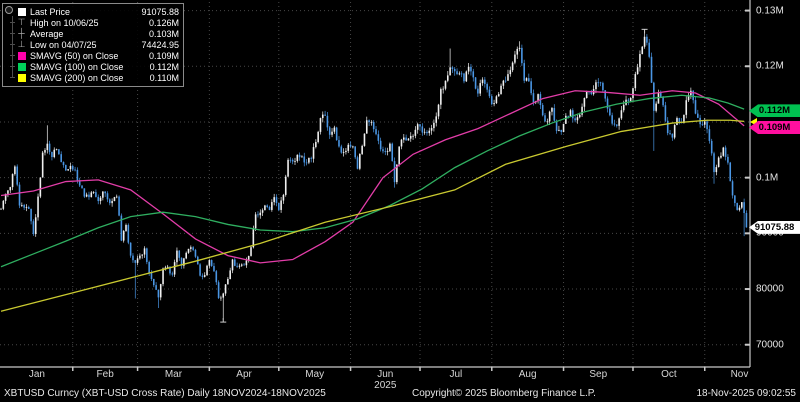 This screenshot has width=800, height=402. What do you see at coordinates (385, 374) in the screenshot?
I see `x-axis-label-jun: Jun` at bounding box center [385, 374].